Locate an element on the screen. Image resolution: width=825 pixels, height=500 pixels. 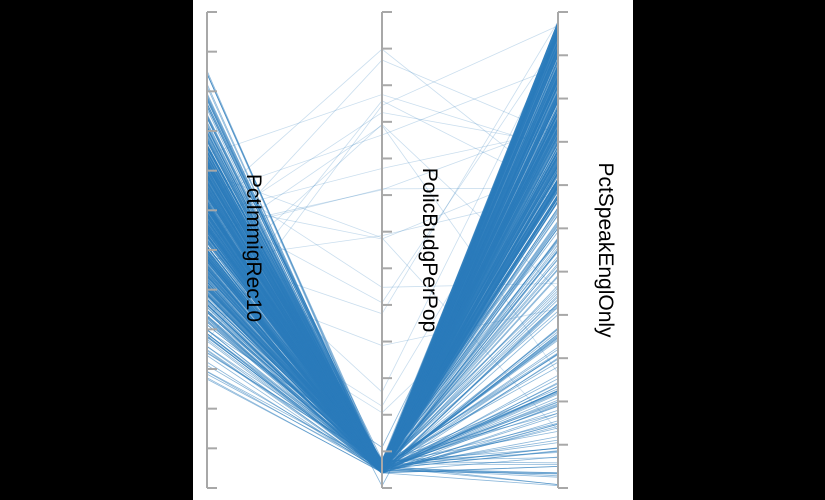
axis-label: PolicBudgPerPop is located at coordinates (429, 250).